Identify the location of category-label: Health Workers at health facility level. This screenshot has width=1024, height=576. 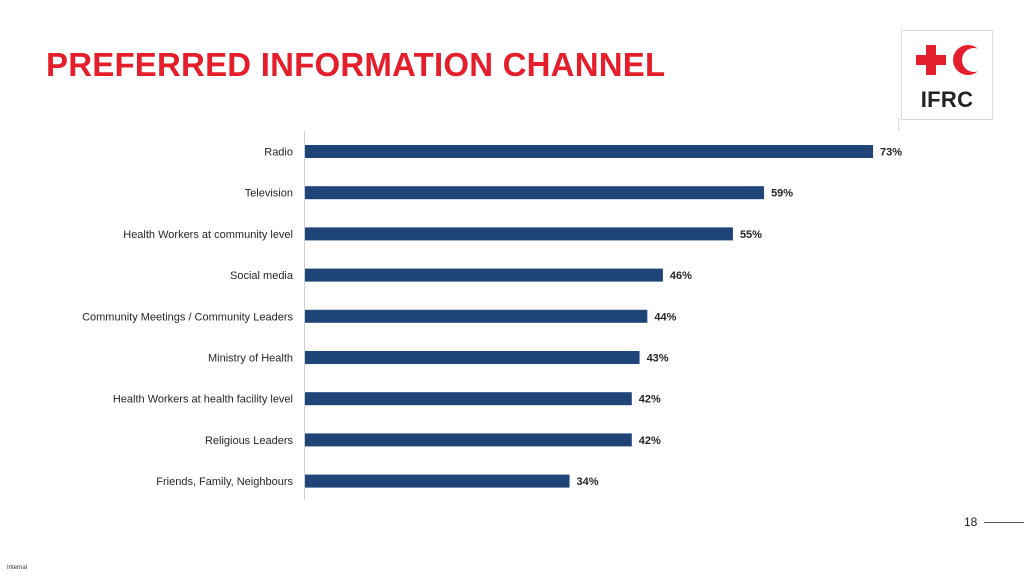
(203, 400).